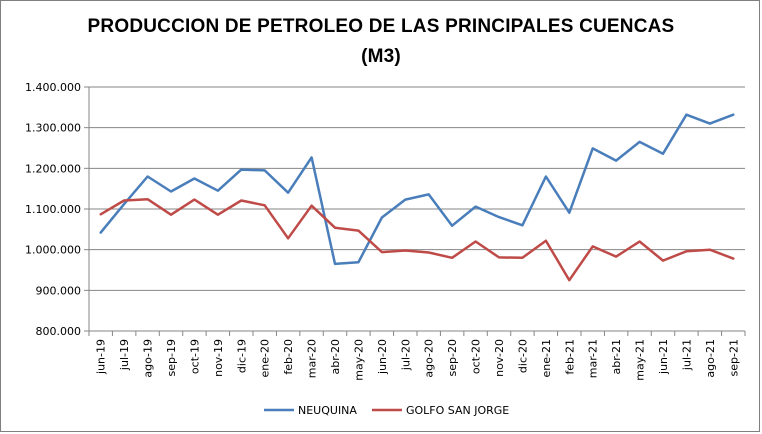 The image size is (762, 434). I want to click on legend-label: NEUQUINA, so click(327, 410).